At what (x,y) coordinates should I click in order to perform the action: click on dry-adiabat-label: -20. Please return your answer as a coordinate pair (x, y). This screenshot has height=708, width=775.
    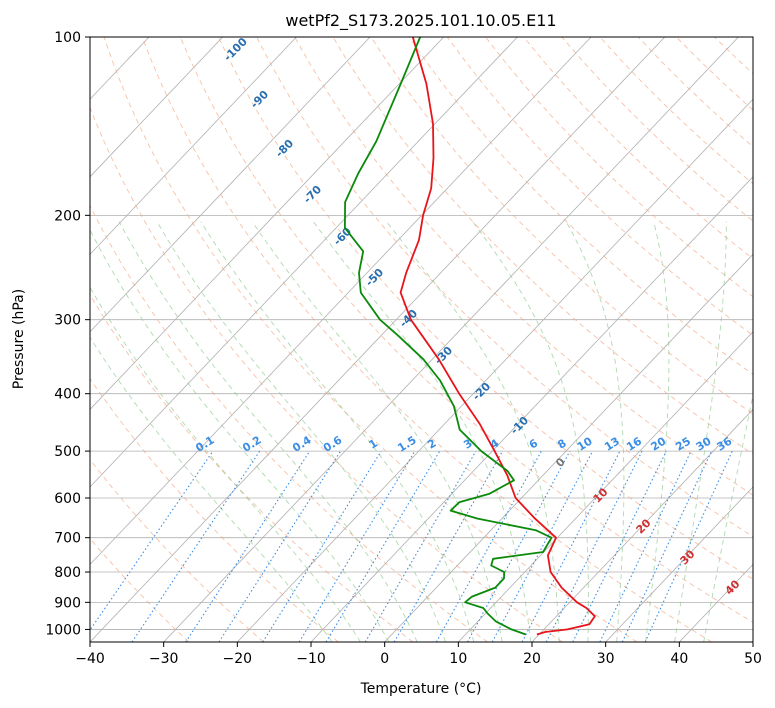
    Looking at the image, I should click on (481, 391).